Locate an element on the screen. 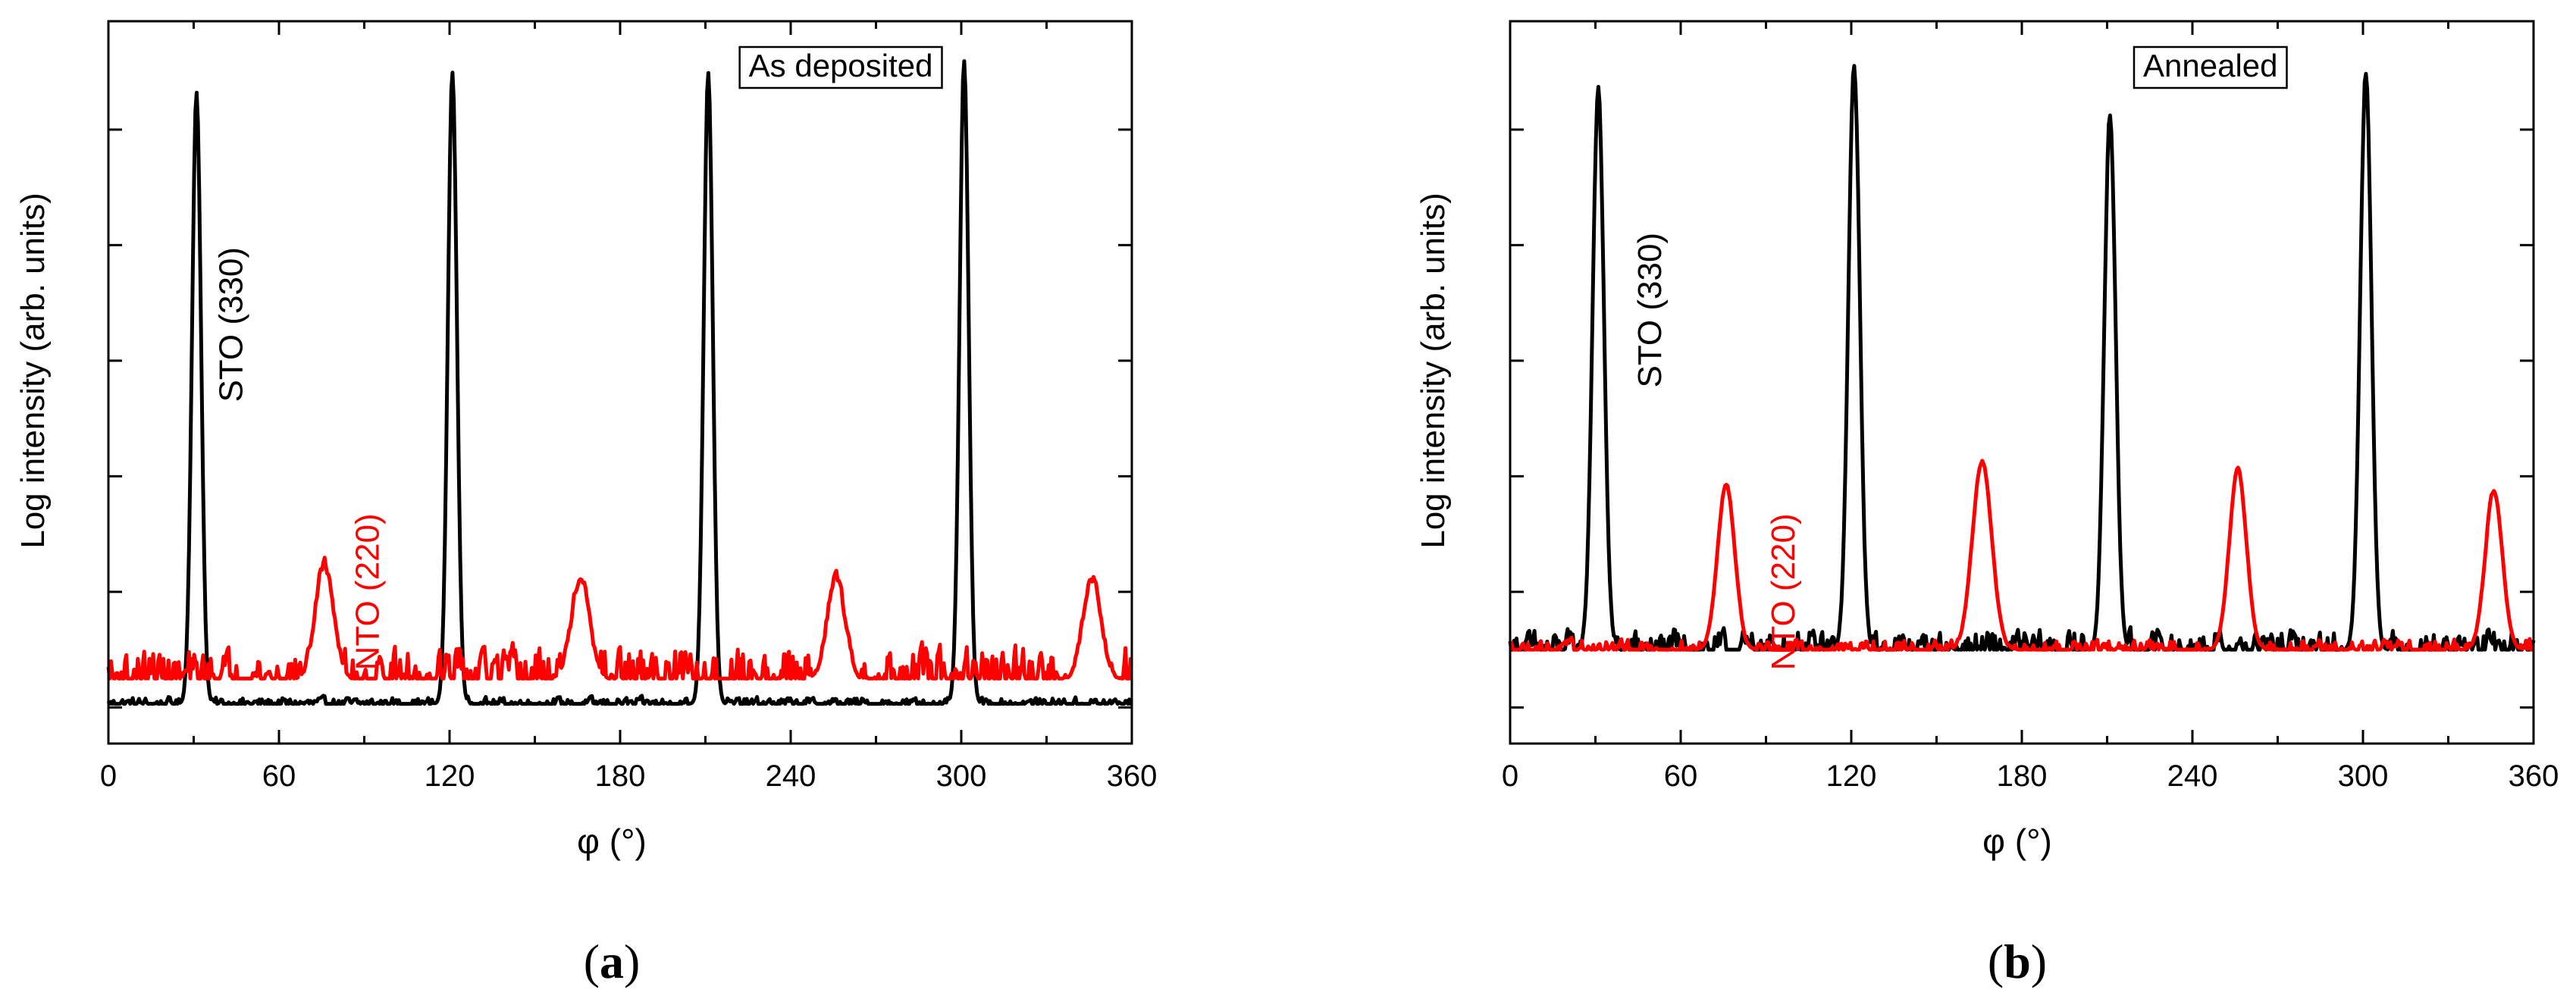  x-axis-label-b: φ (°) is located at coordinates (2017, 841).